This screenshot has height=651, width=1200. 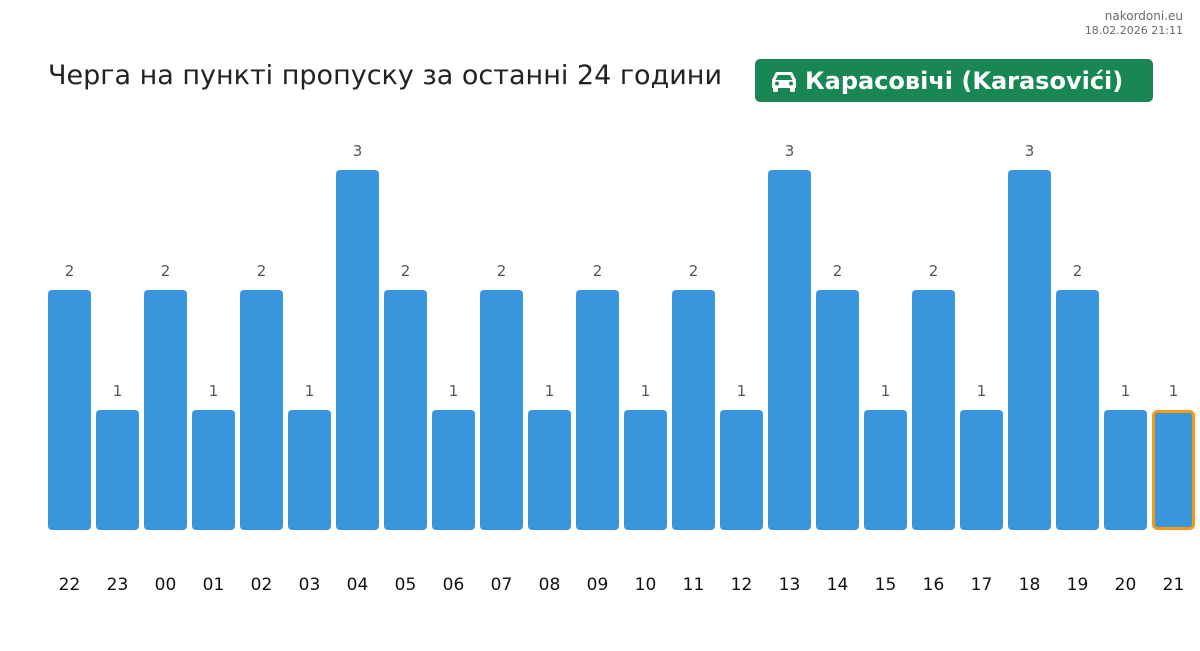 What do you see at coordinates (742, 585) in the screenshot?
I see `x-tick-label: 12` at bounding box center [742, 585].